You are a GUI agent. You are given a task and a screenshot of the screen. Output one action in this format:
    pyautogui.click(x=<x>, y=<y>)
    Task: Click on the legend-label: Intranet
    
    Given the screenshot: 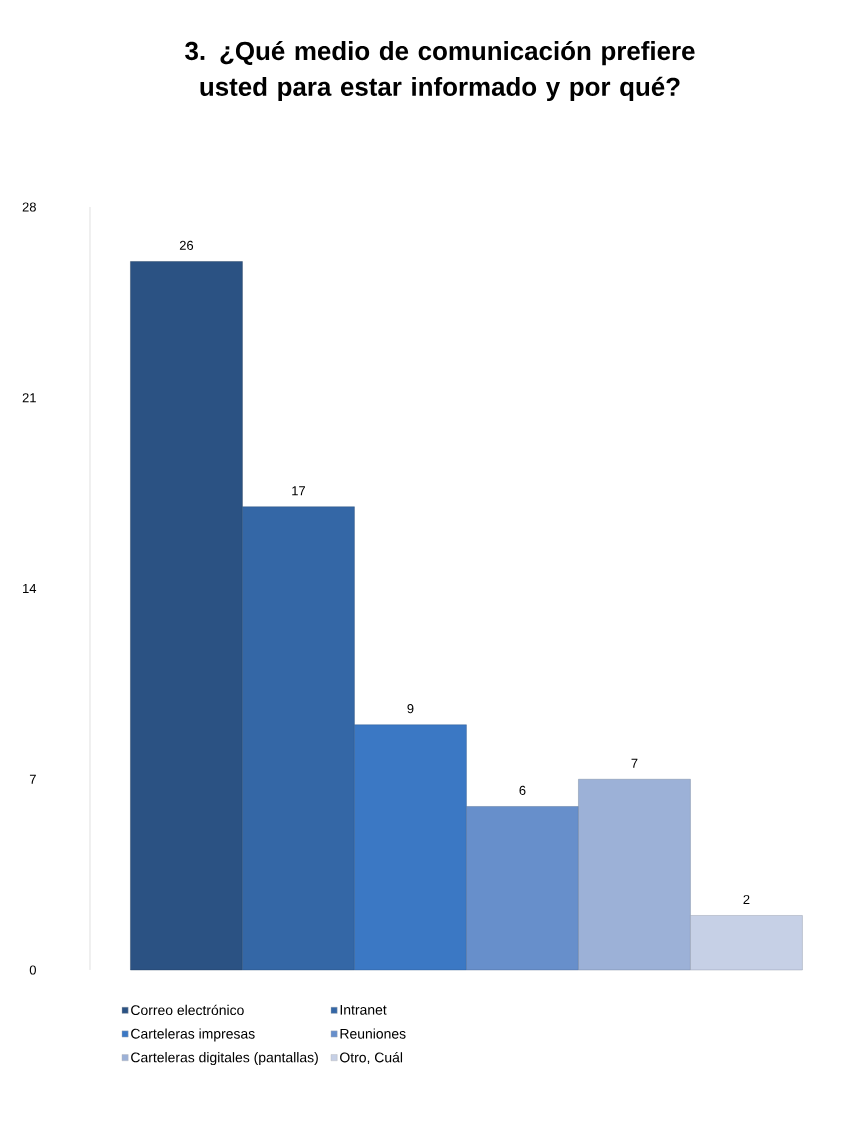 What is the action you would take?
    pyautogui.click(x=363, y=1010)
    